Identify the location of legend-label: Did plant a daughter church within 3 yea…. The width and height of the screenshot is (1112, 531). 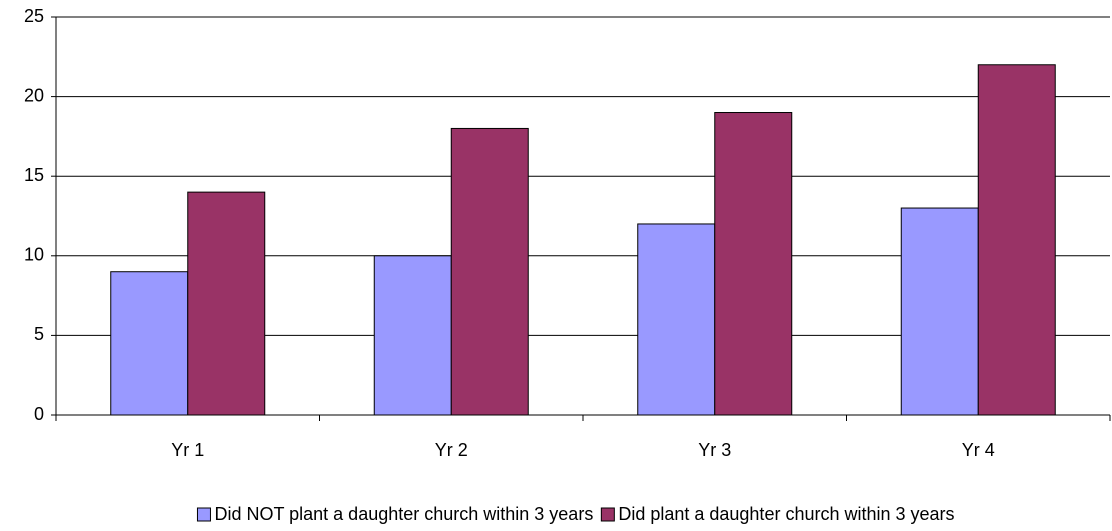
(786, 514).